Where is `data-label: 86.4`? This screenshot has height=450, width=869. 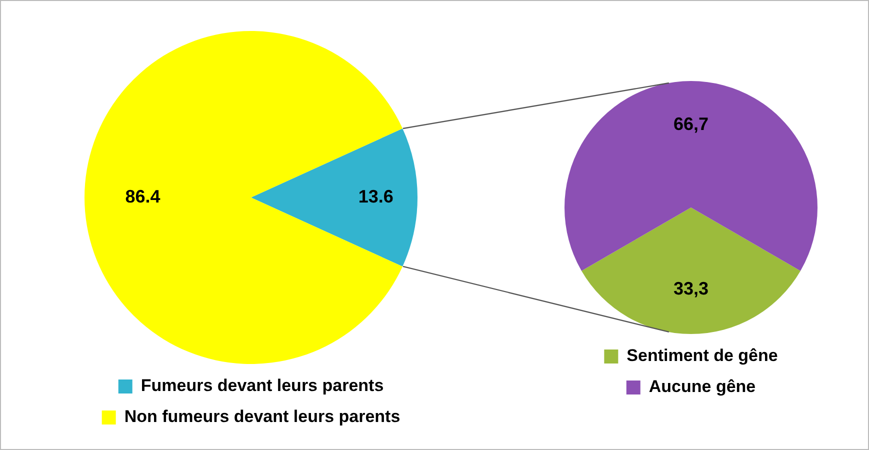
data-label: 86.4 is located at coordinates (142, 196).